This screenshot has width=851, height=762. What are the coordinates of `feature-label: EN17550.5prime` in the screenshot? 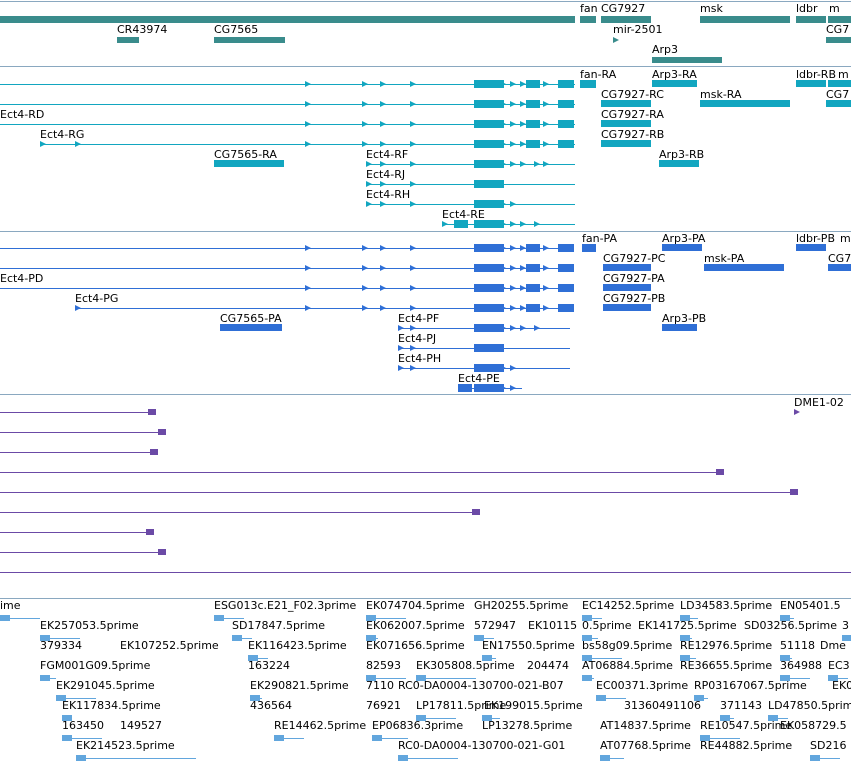 It's located at (528, 645).